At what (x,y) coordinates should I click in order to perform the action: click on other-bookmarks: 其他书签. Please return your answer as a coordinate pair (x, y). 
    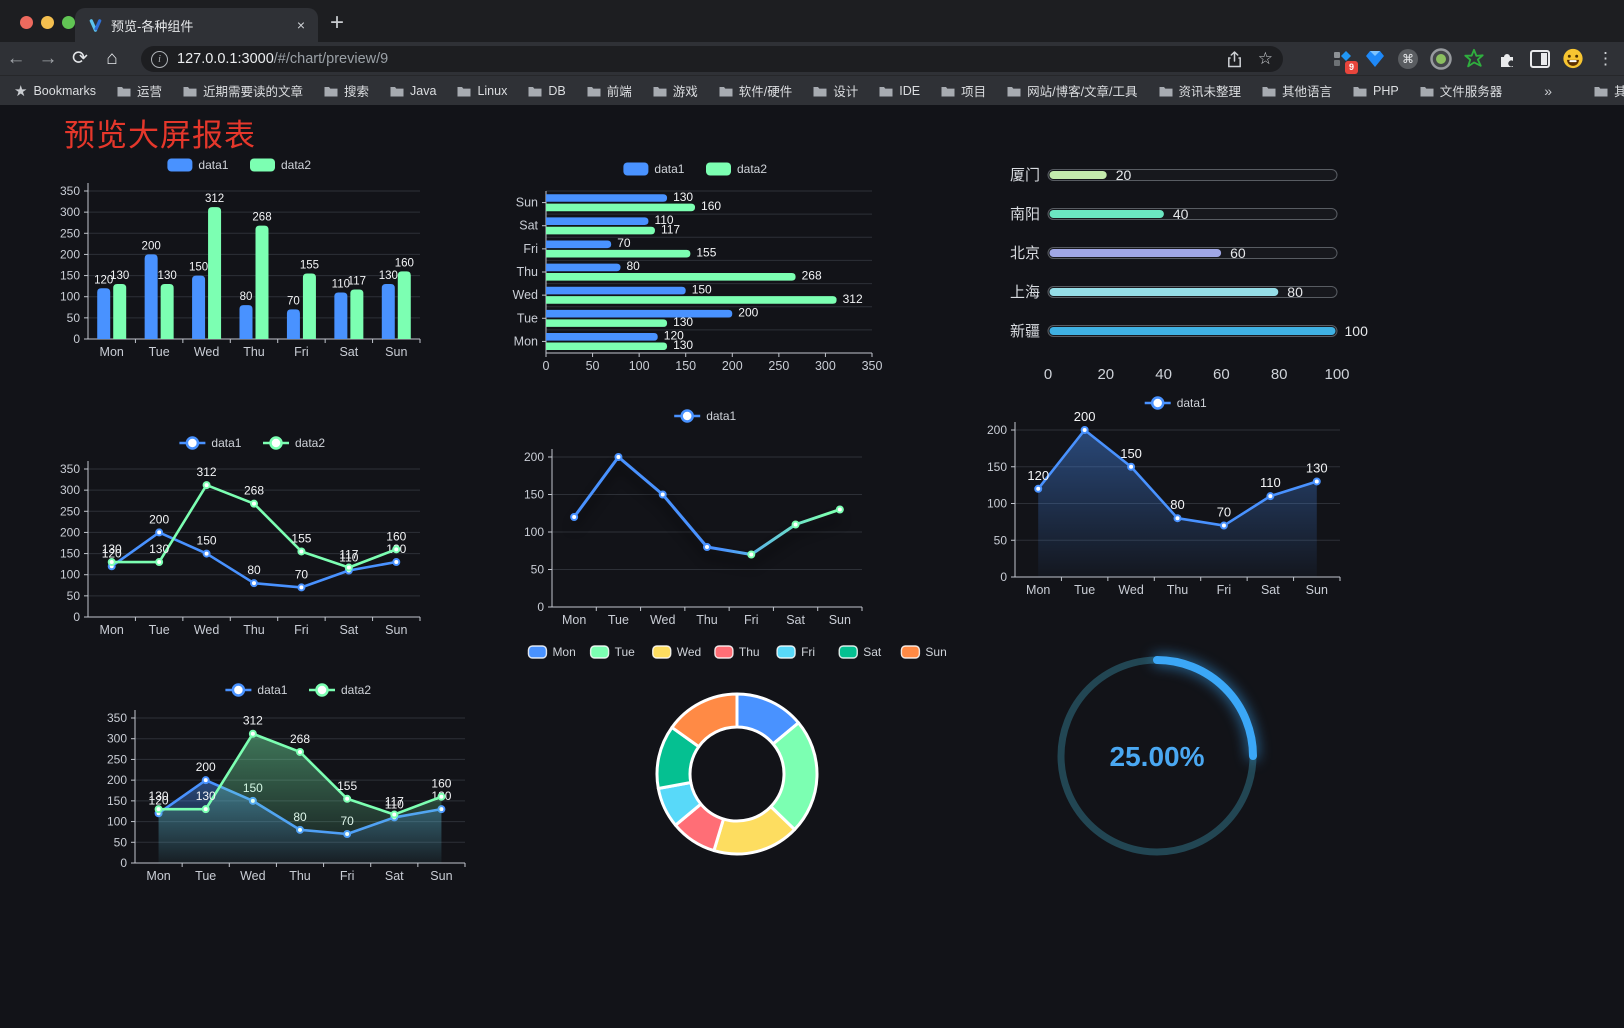
    Looking at the image, I should click on (1609, 90).